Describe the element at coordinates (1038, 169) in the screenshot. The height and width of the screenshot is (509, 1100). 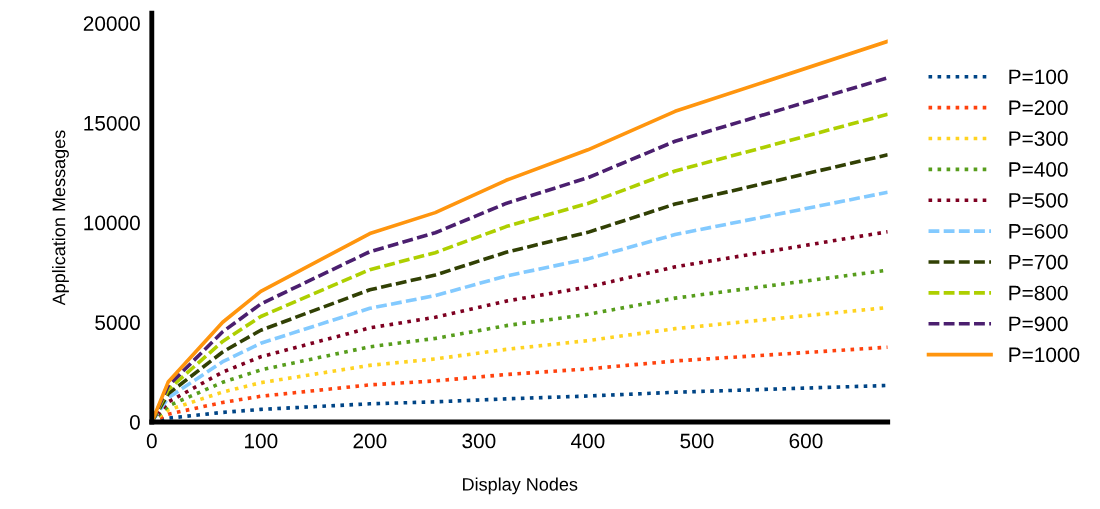
I see `legend-label: P=400` at that location.